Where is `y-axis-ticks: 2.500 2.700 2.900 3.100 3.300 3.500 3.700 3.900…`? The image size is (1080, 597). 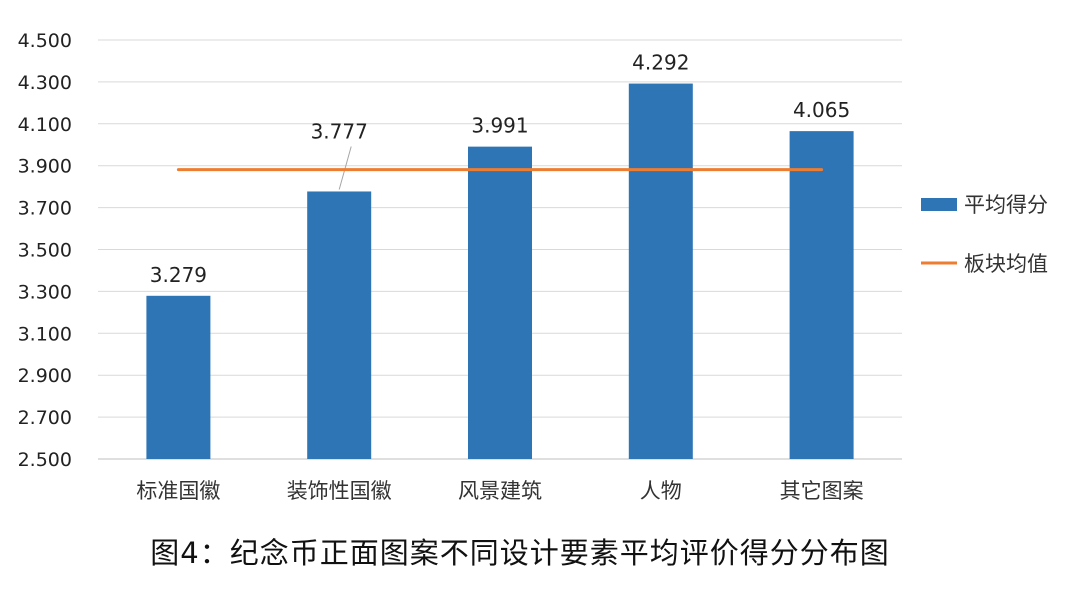
y-axis-ticks: 2.500 2.700 2.900 3.100 3.300 3.500 3.700 3.900… is located at coordinates (45, 250).